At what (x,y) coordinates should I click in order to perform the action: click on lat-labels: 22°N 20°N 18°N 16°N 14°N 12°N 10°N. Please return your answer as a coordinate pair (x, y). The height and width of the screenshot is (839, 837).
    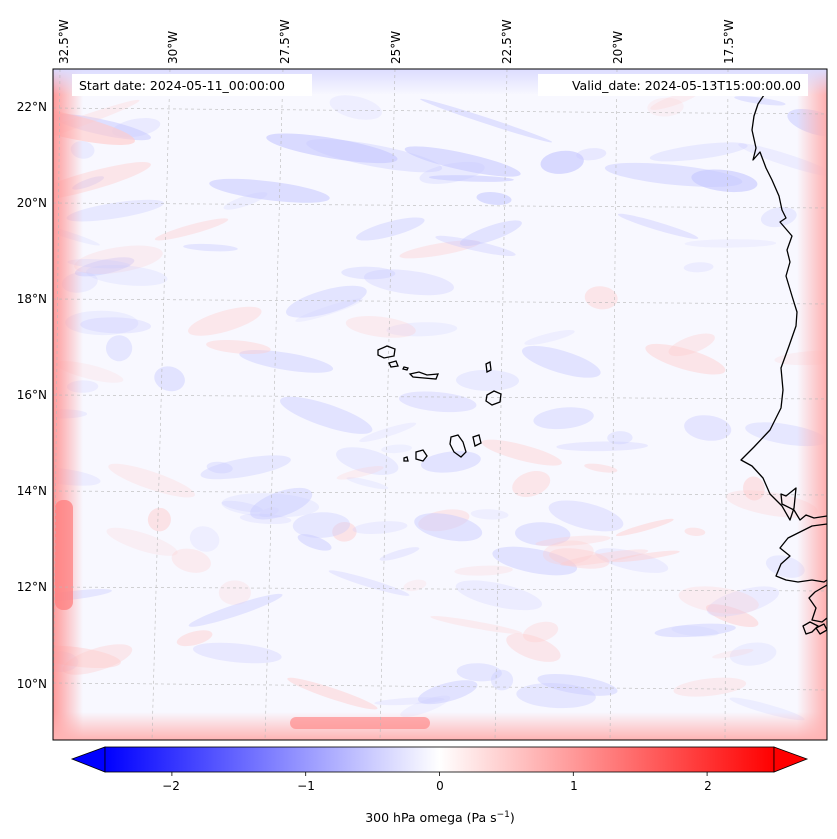
    Looking at the image, I should click on (32, 395).